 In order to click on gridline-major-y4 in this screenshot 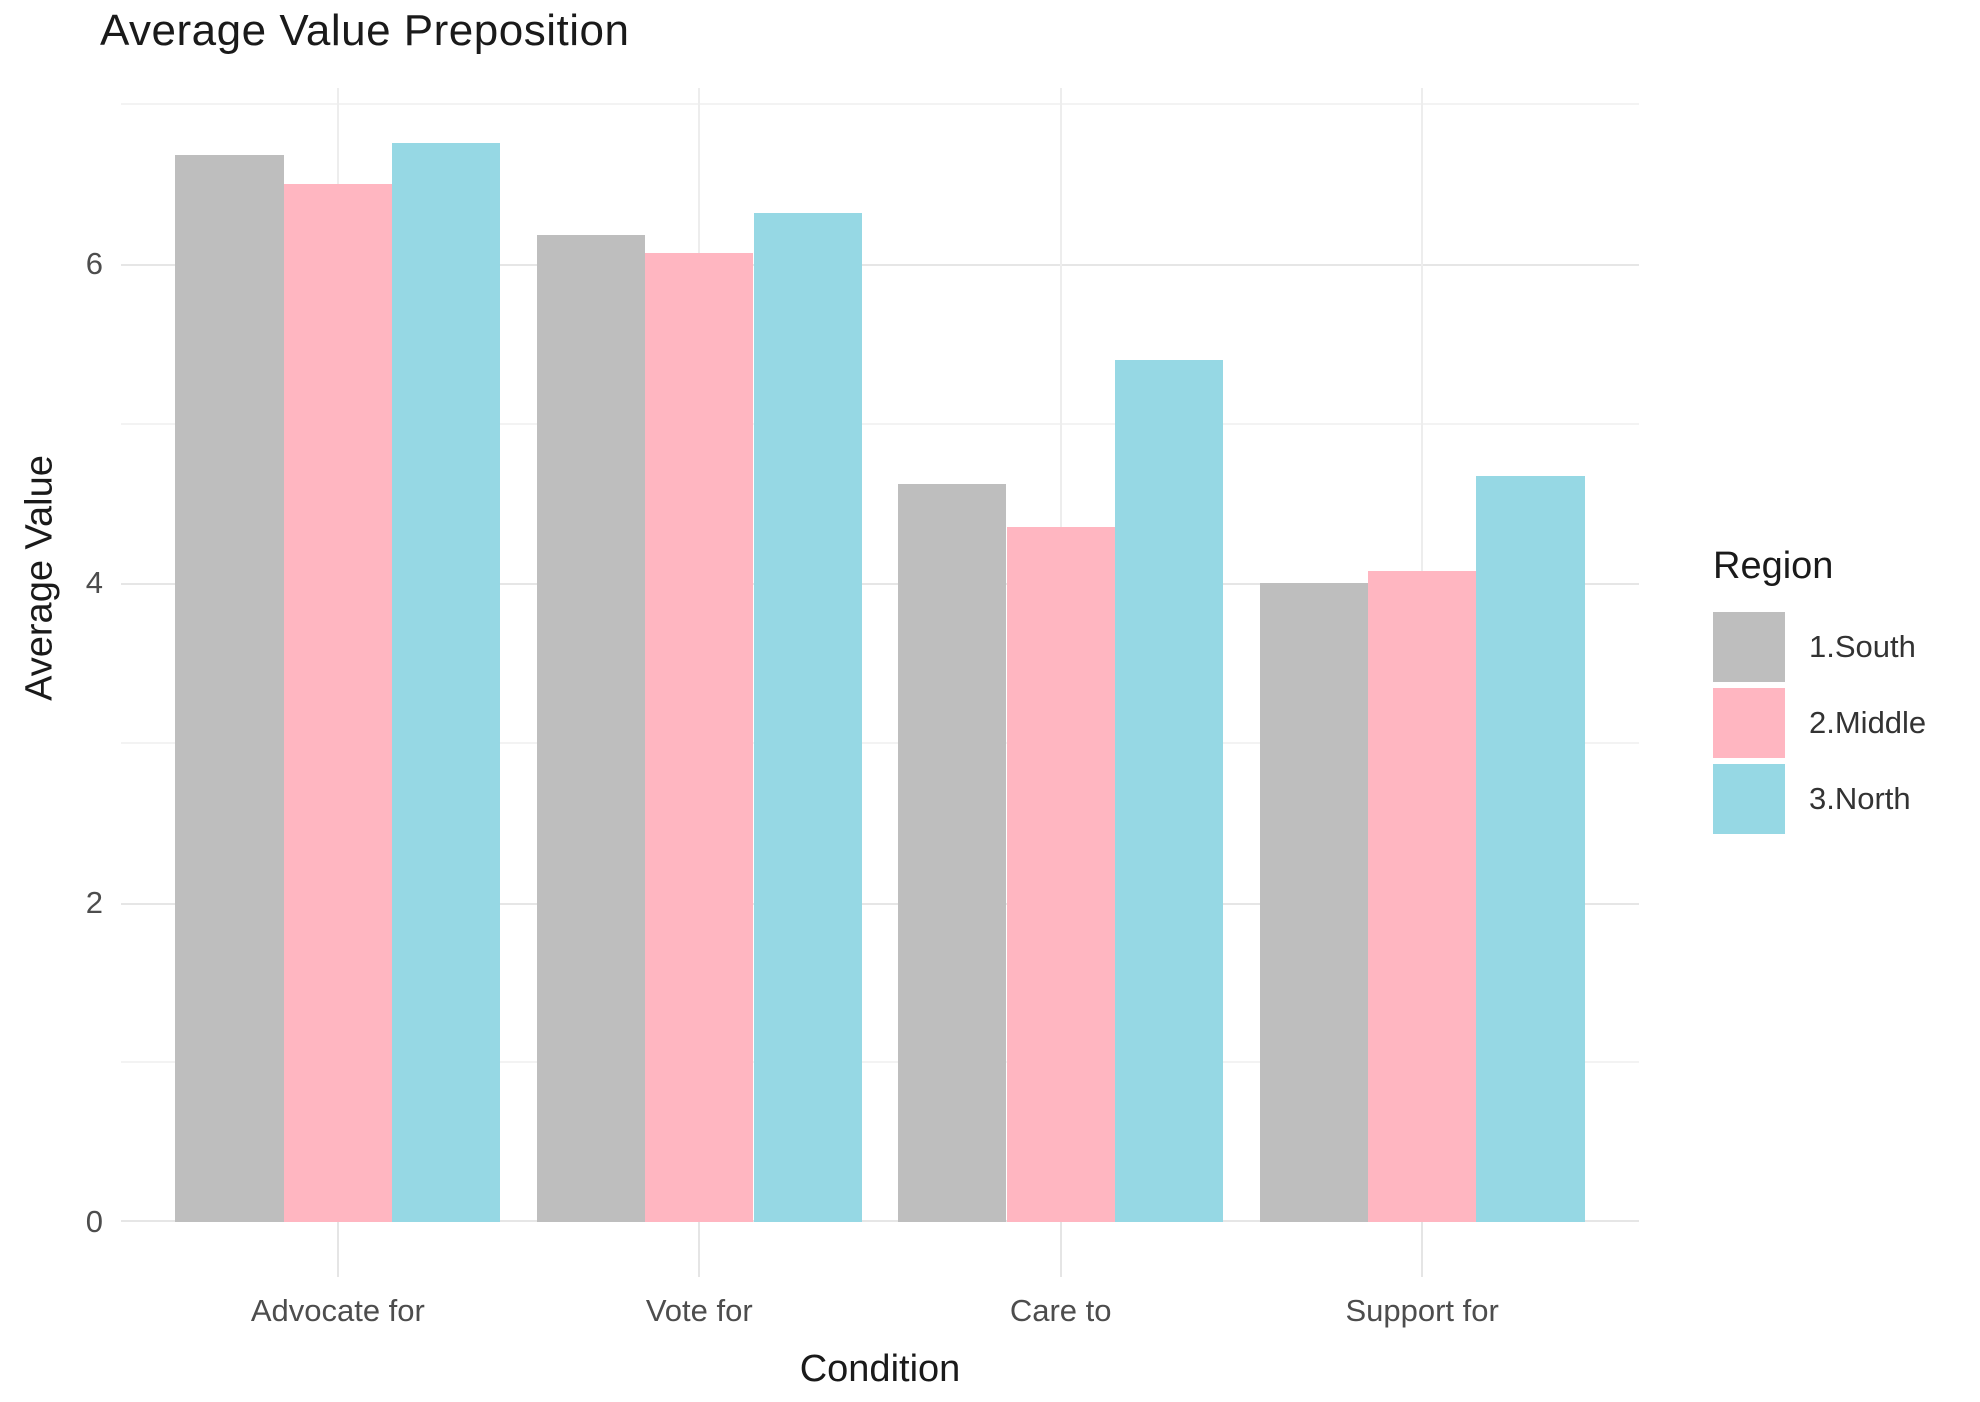, I will do `click(880, 584)`.